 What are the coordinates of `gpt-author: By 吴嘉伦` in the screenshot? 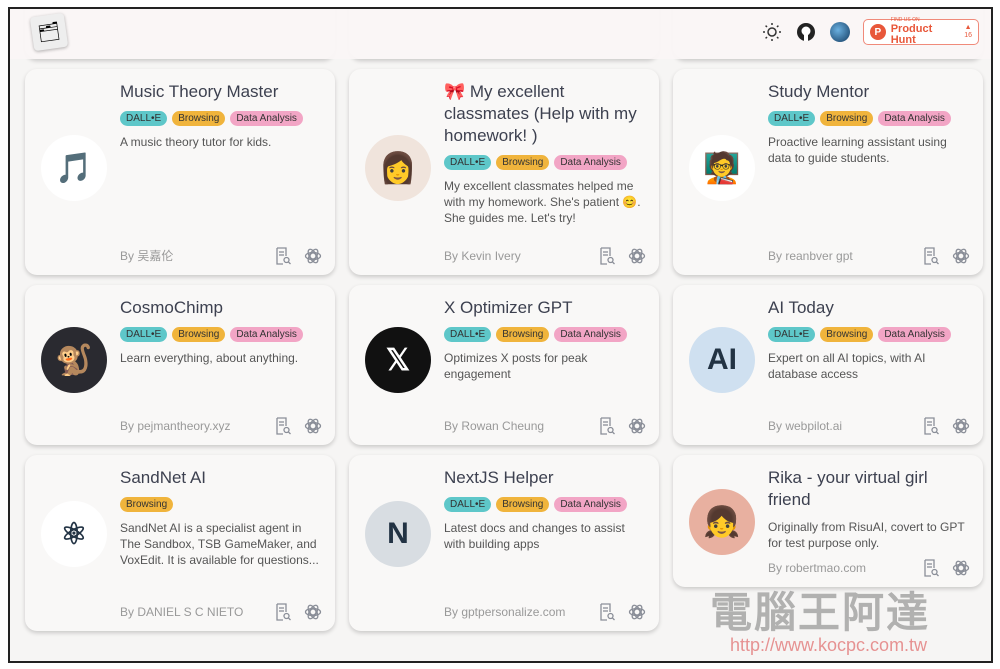 It's located at (147, 256).